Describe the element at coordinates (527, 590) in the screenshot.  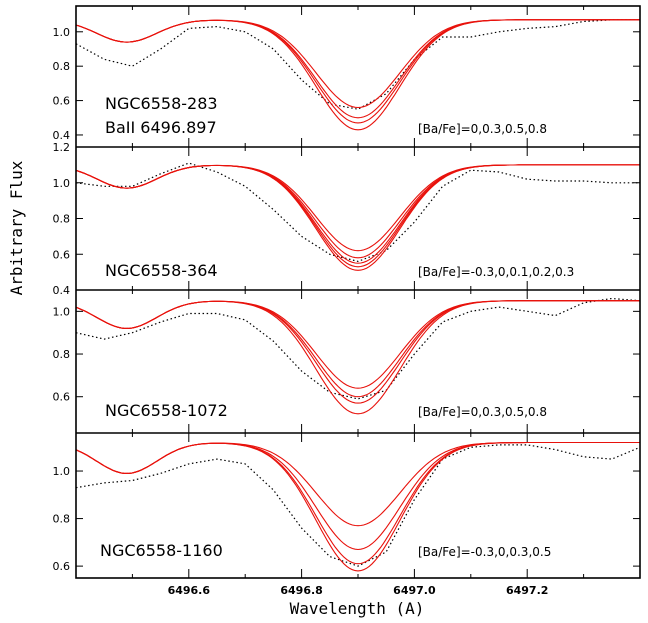
I see `x-tick-label: 6497.2` at that location.